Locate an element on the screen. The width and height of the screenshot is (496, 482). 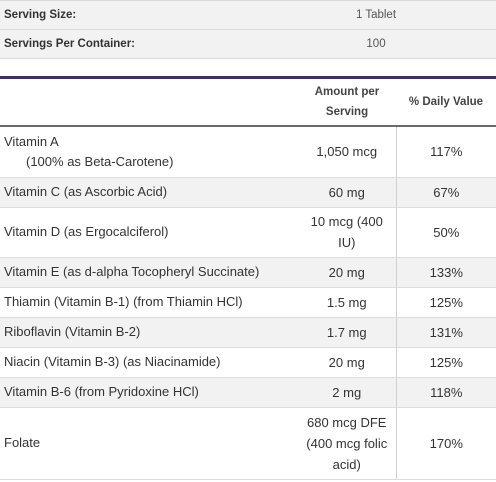
amount-cell: 680 mcg DFE (400 mcg folic acid) is located at coordinates (347, 443).